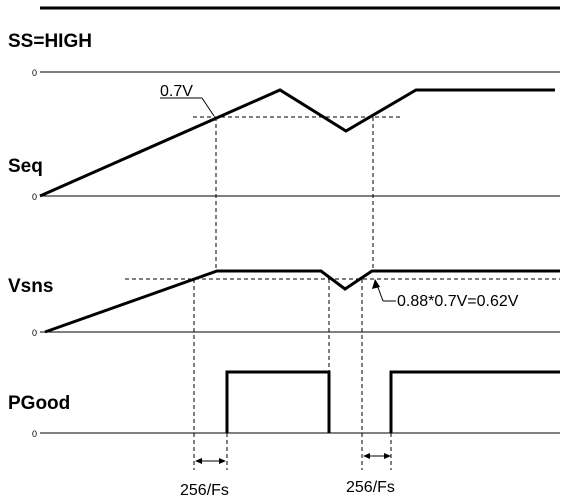  What do you see at coordinates (34, 197) in the screenshot?
I see `seq-zero-label: 0` at bounding box center [34, 197].